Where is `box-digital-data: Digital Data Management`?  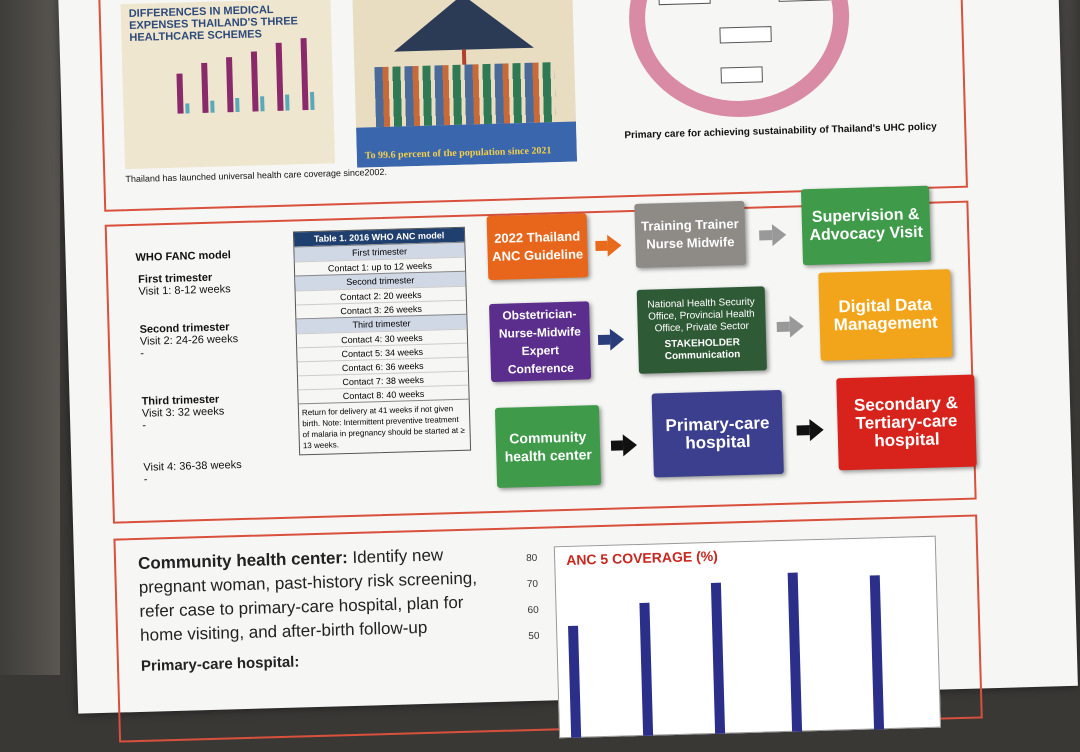
box-digital-data: Digital Data Management is located at coordinates (885, 315).